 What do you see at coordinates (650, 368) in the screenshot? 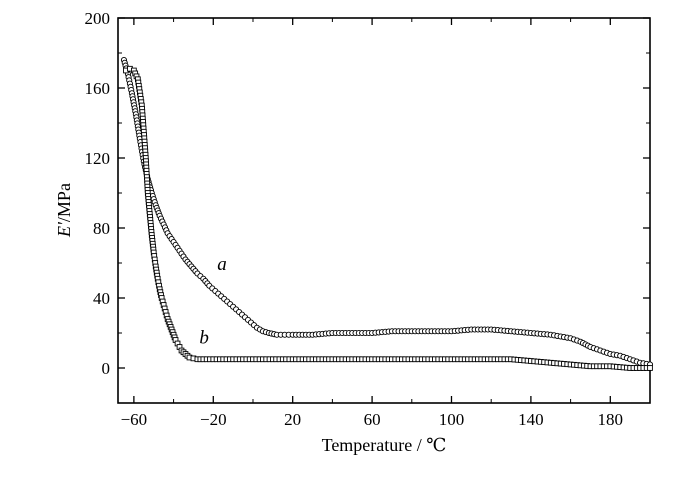
I see `series-b-point` at bounding box center [650, 368].